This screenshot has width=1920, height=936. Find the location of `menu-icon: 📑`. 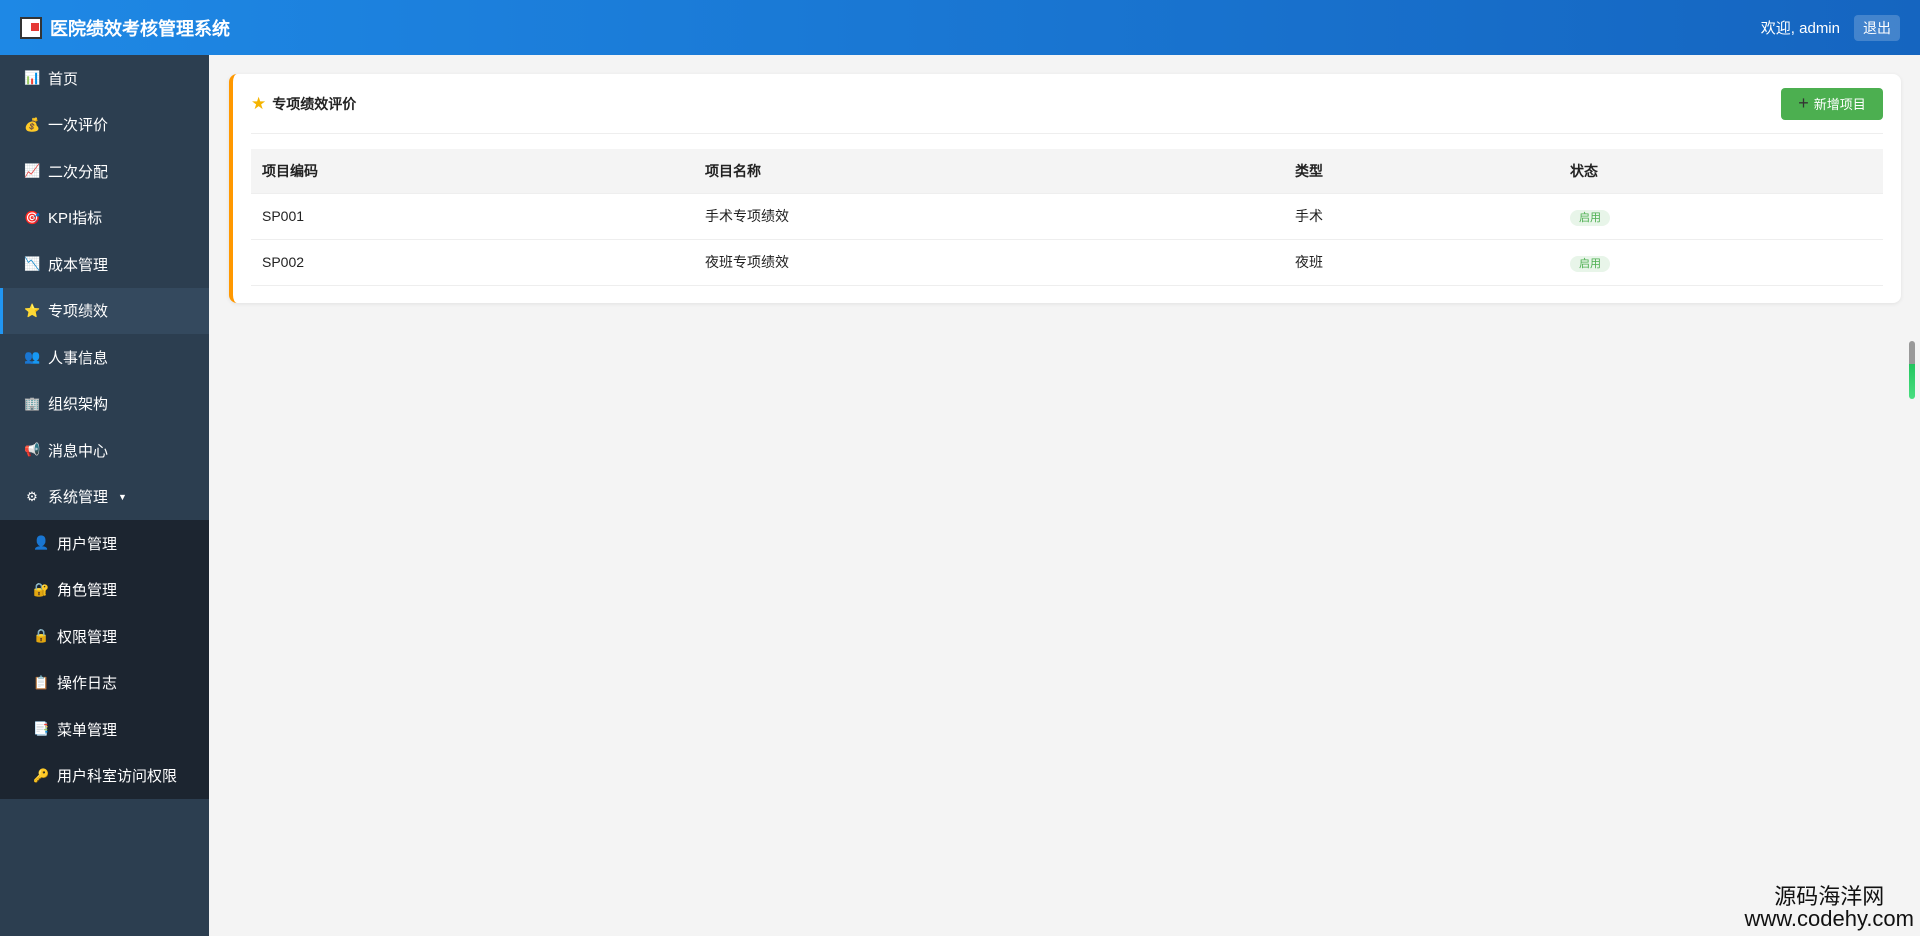

menu-icon: 📑 is located at coordinates (41, 729).